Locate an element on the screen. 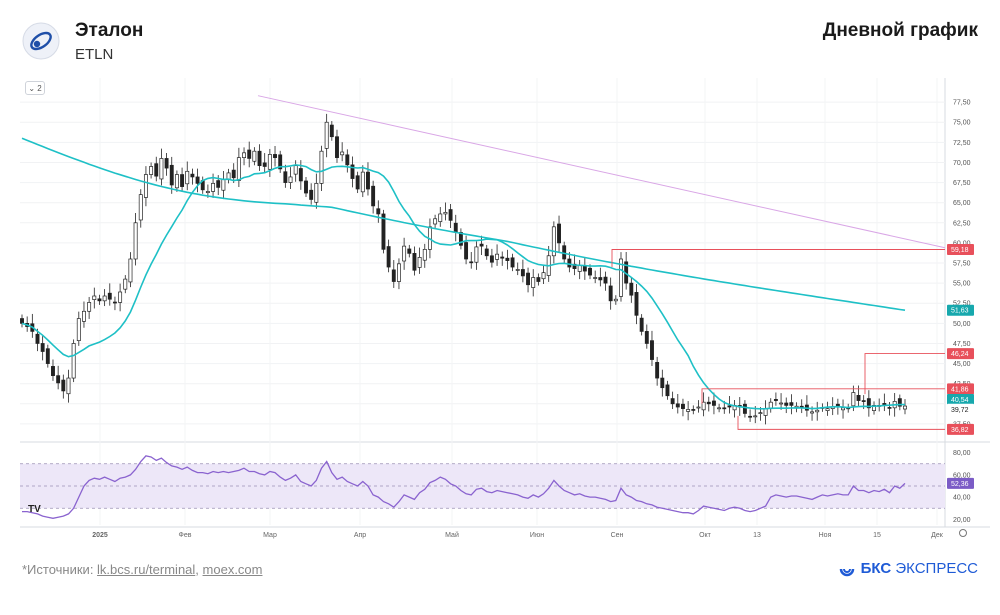 This screenshot has width=1000, height=615. level-badge-36: 36,82 is located at coordinates (960, 430).